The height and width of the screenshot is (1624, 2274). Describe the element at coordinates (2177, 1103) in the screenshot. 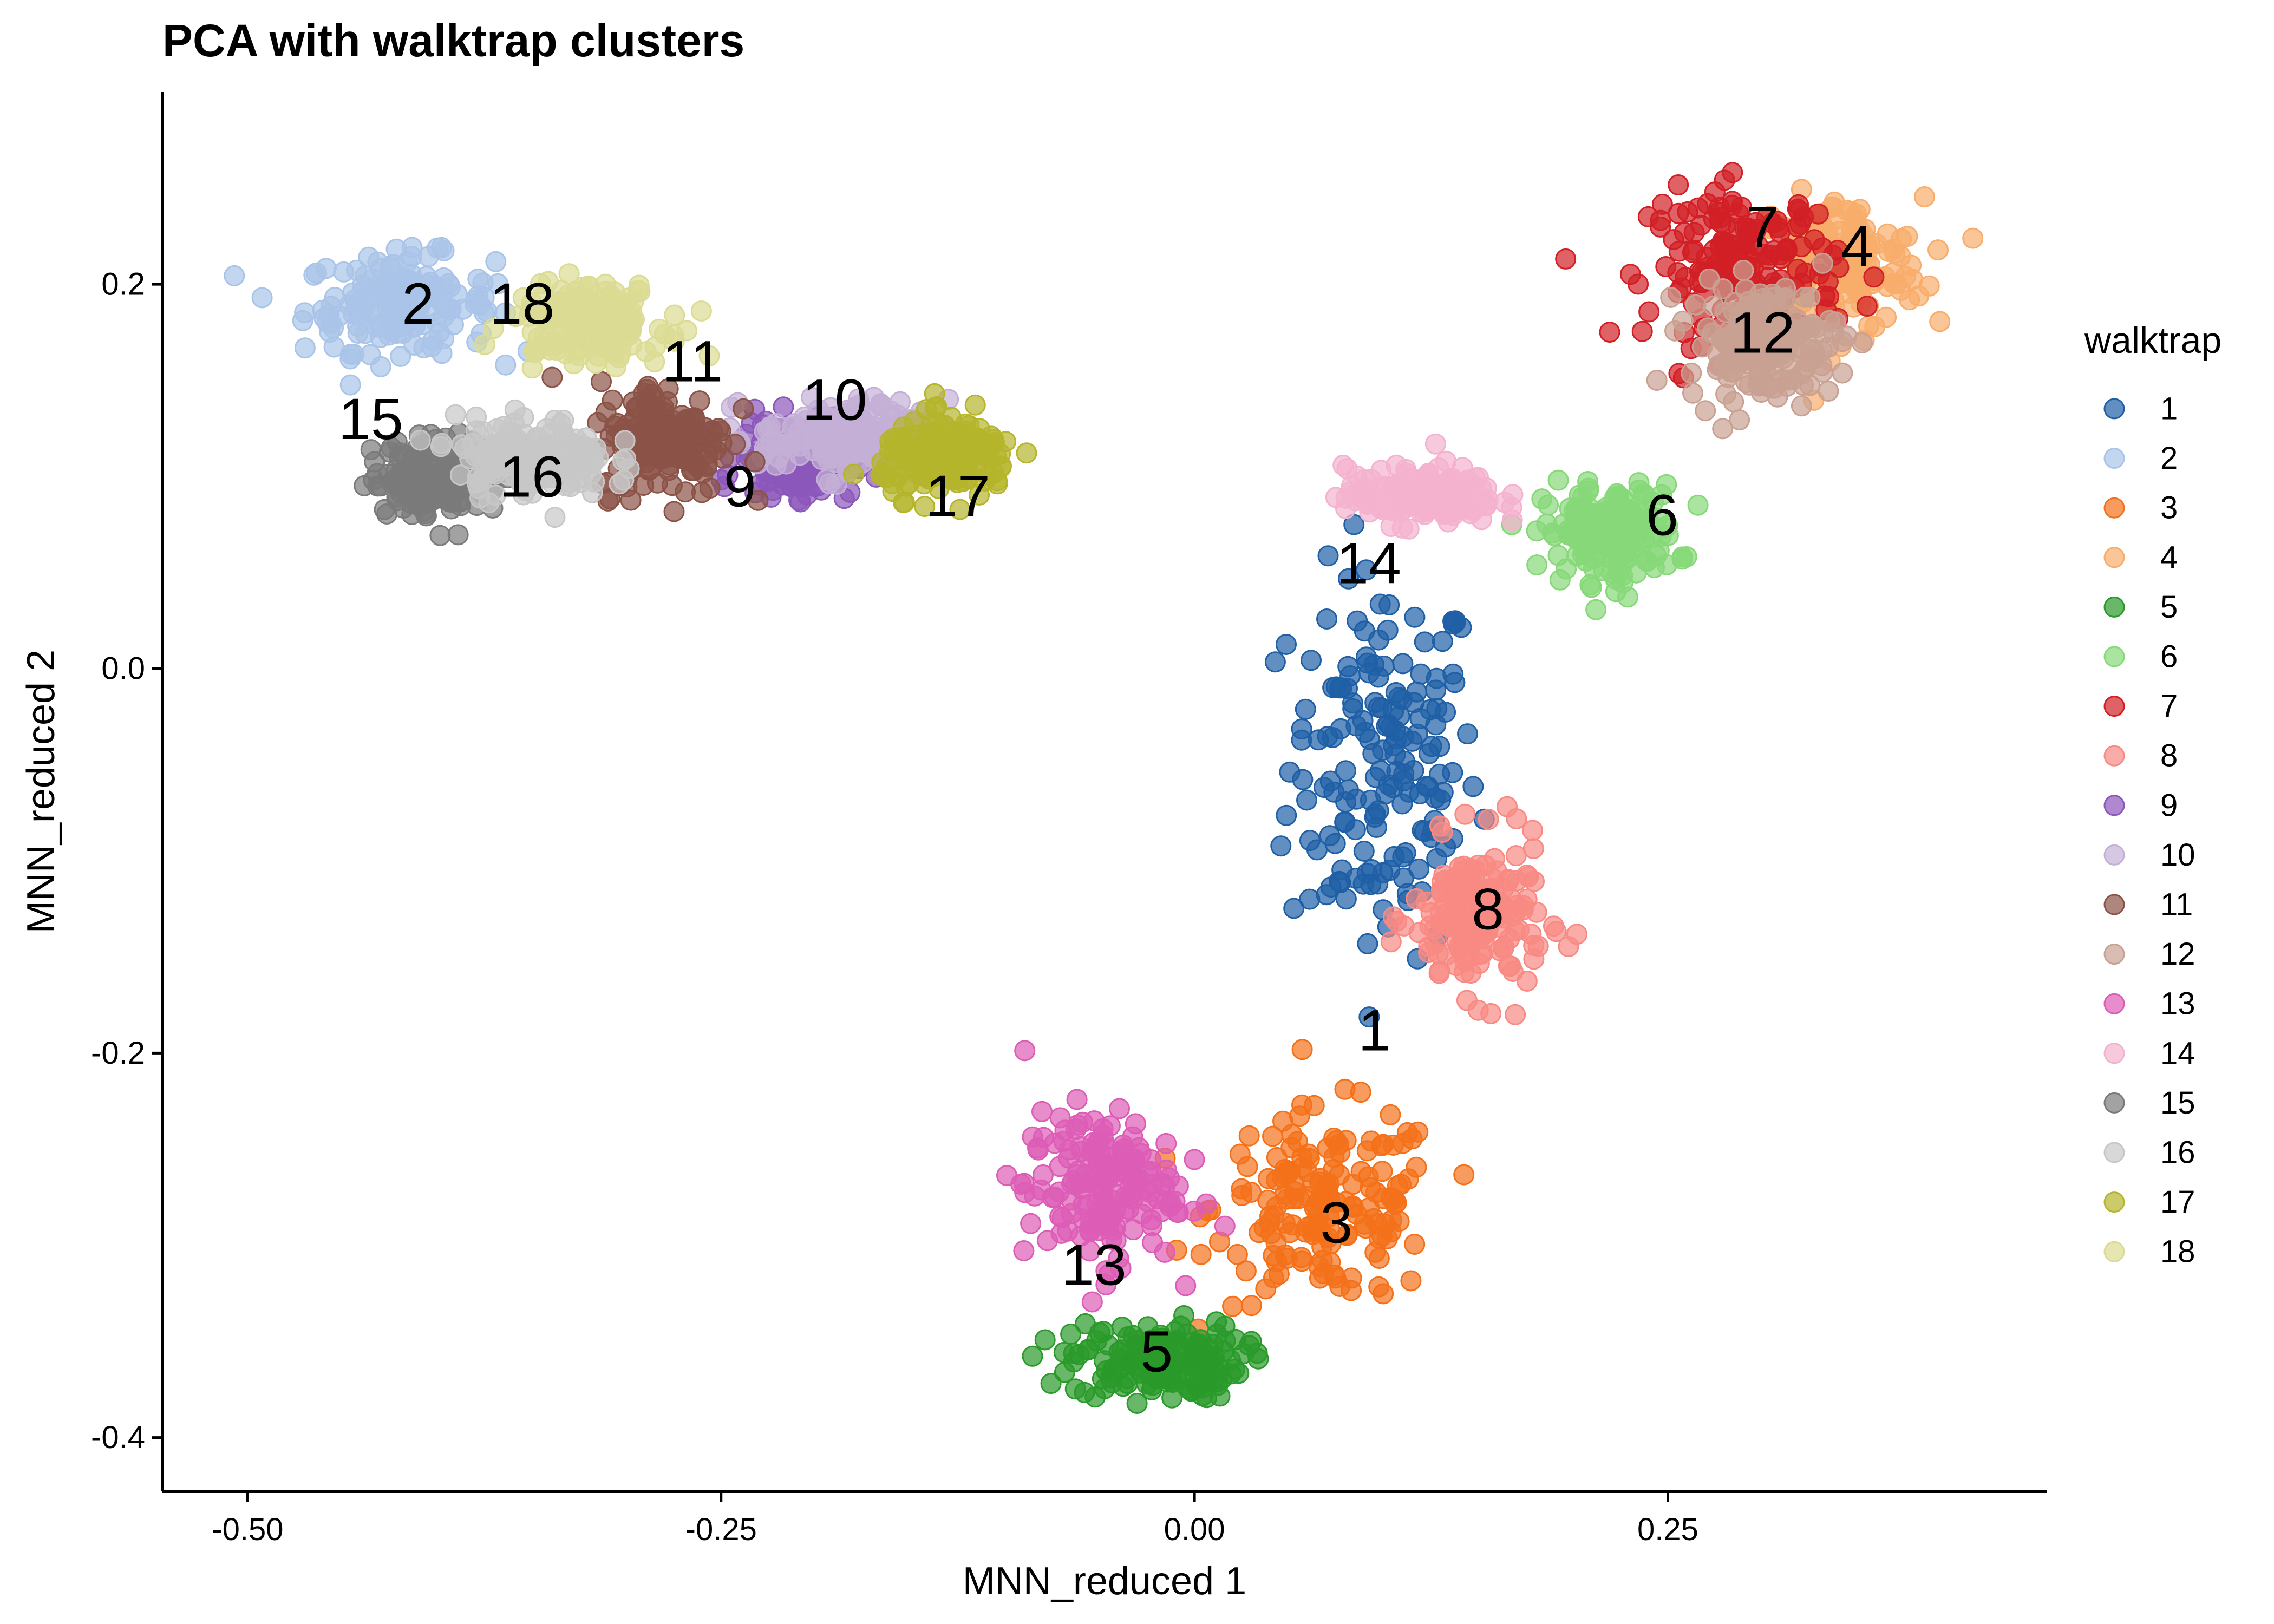

I see `legend-label: 15` at that location.